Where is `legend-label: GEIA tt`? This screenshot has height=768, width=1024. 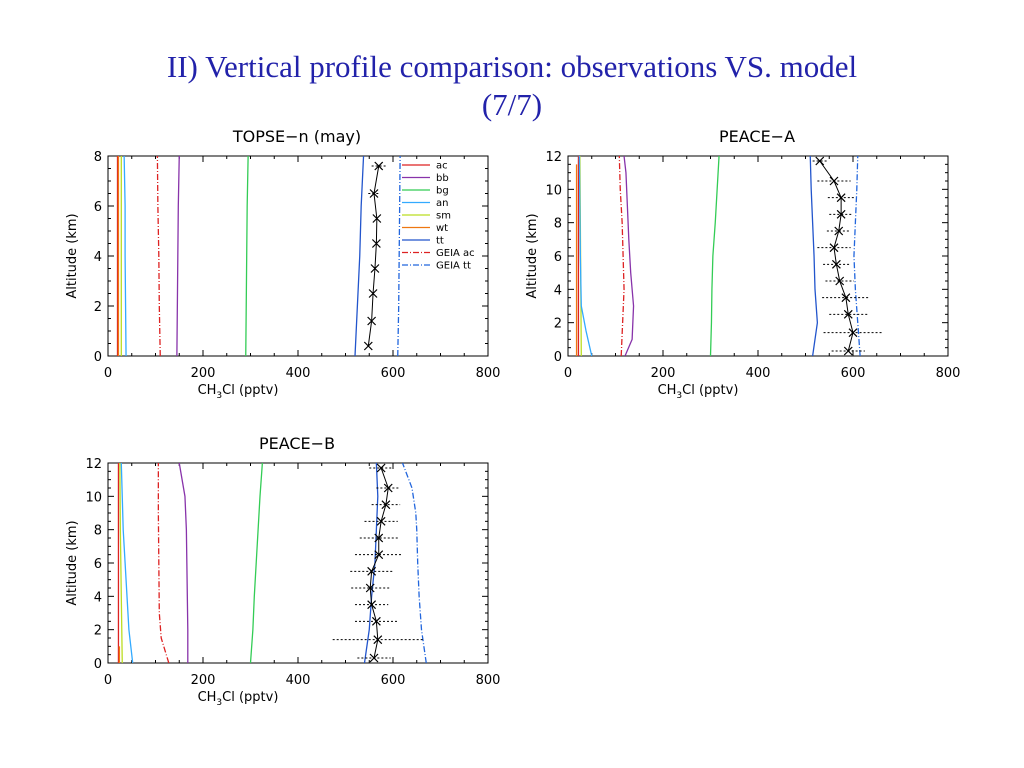 legend-label: GEIA tt is located at coordinates (453, 266).